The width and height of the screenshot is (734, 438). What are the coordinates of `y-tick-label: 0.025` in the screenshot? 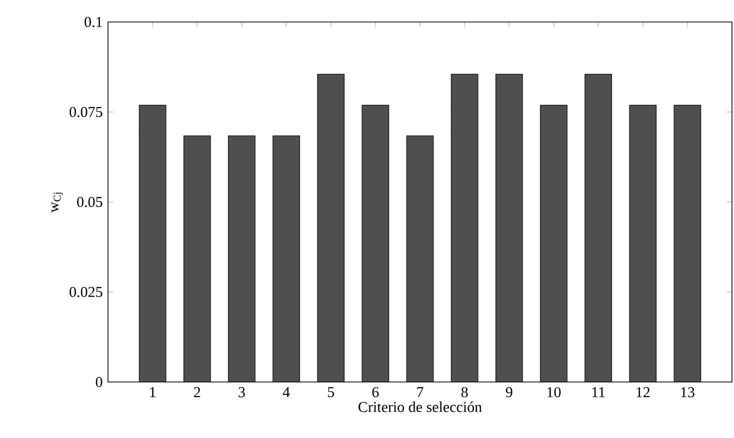 It's located at (86, 292).